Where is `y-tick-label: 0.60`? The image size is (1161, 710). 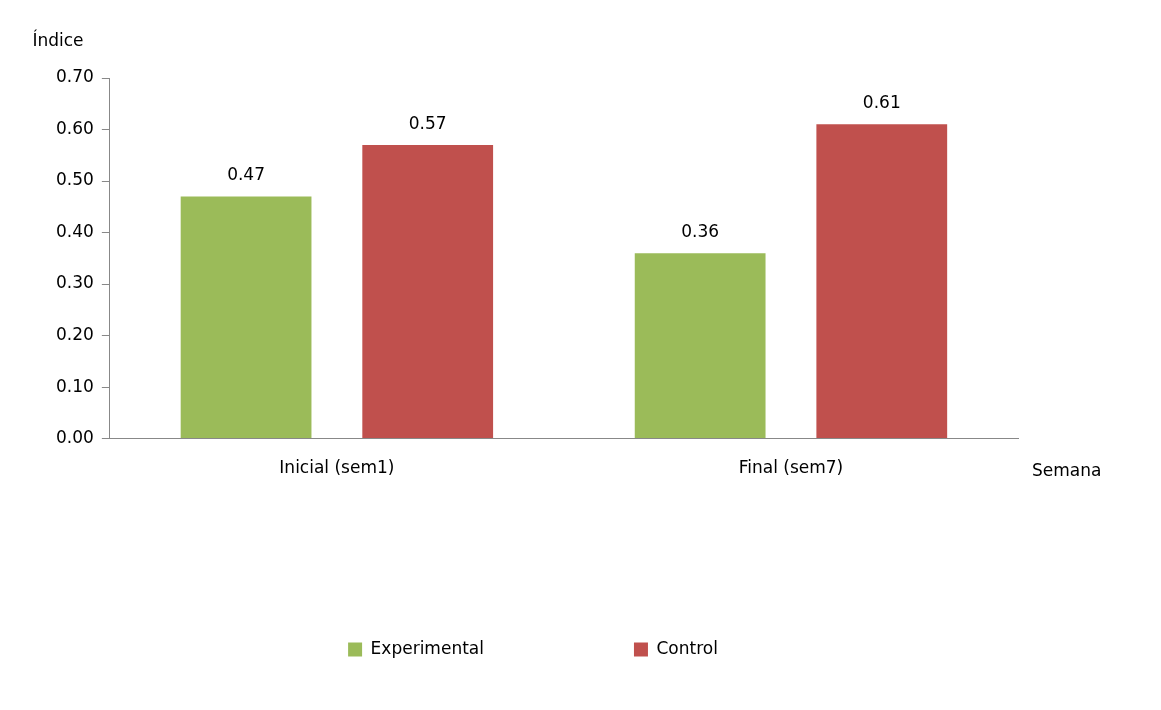 y-tick-label: 0.60 is located at coordinates (74, 127).